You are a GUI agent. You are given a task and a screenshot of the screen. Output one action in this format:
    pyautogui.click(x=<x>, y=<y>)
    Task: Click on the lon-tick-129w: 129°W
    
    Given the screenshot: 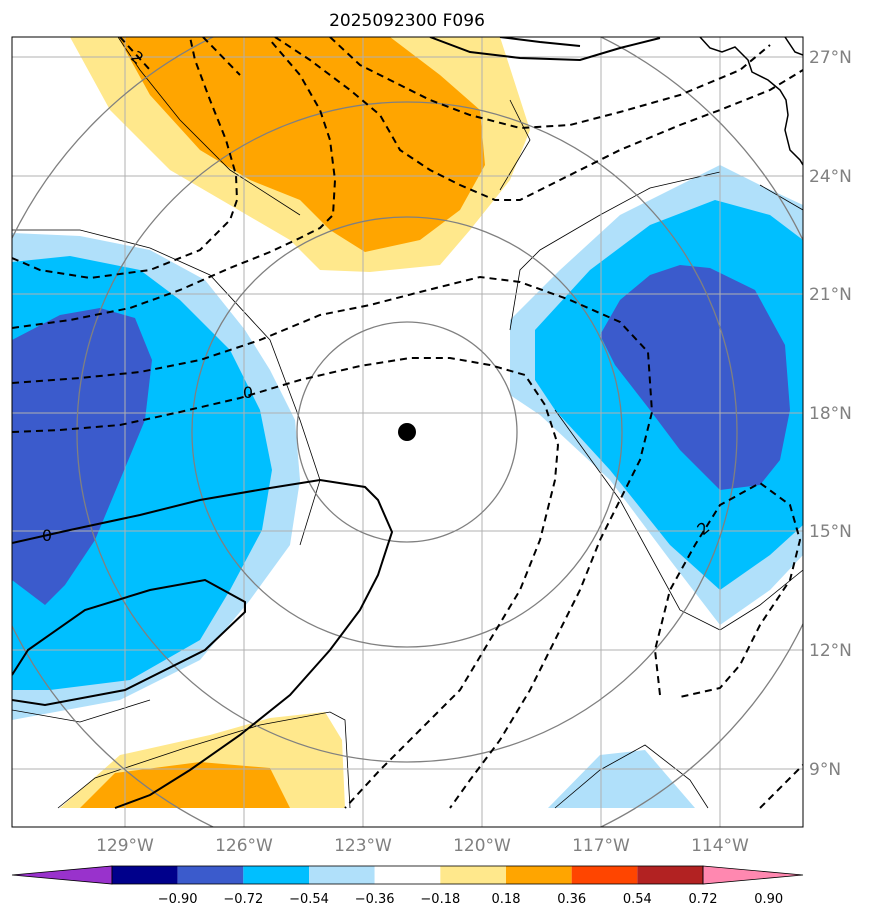 What is the action you would take?
    pyautogui.click(x=125, y=846)
    